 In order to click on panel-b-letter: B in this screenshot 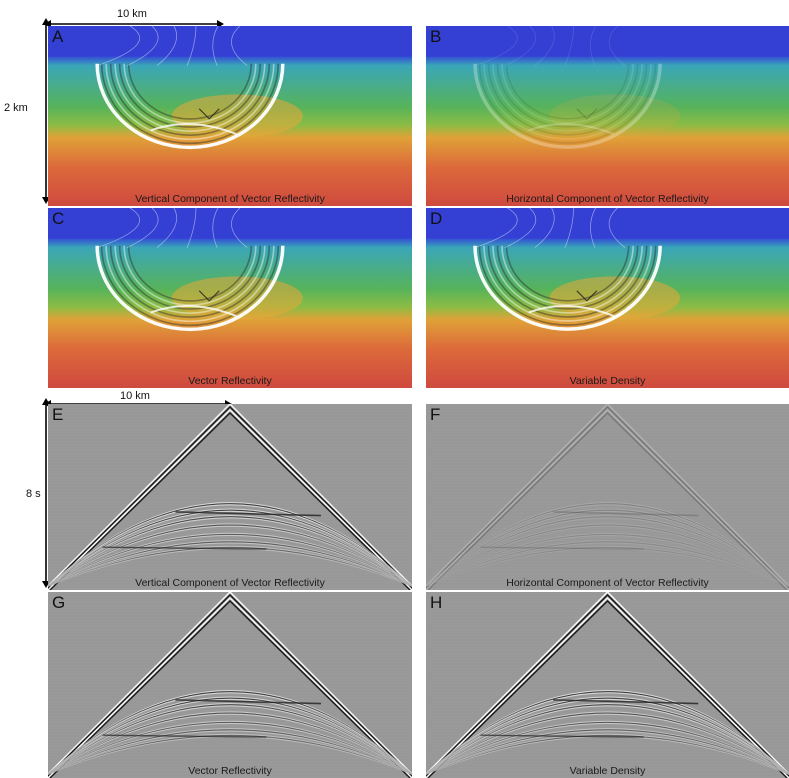, I will do `click(436, 36)`.